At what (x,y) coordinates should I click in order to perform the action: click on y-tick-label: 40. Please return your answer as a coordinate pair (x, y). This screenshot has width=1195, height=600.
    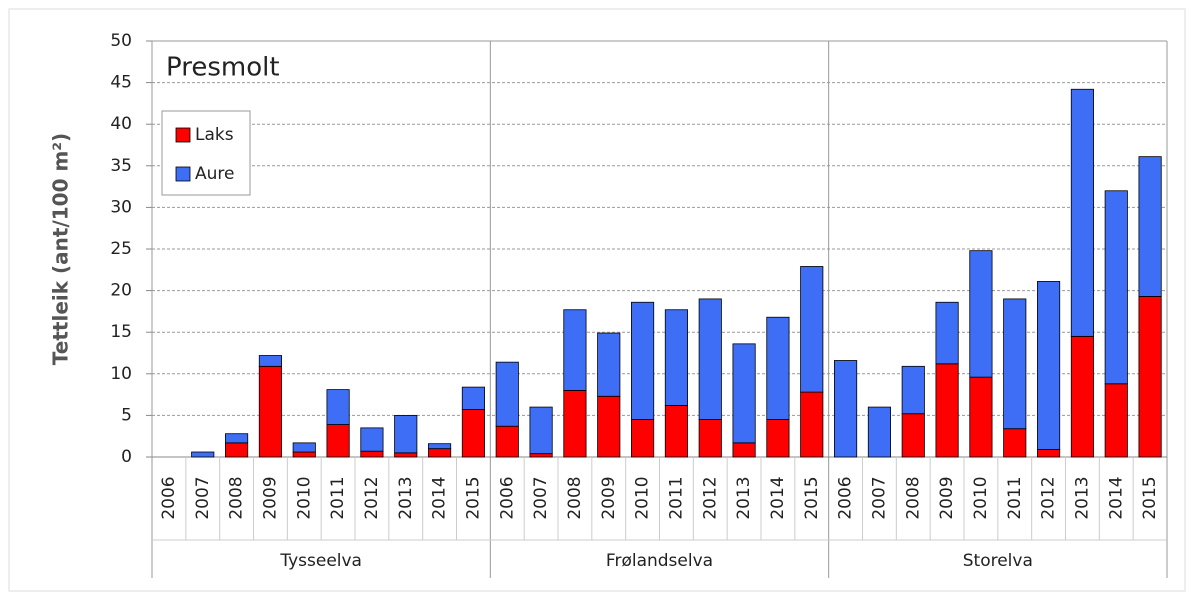
    Looking at the image, I should click on (121, 124).